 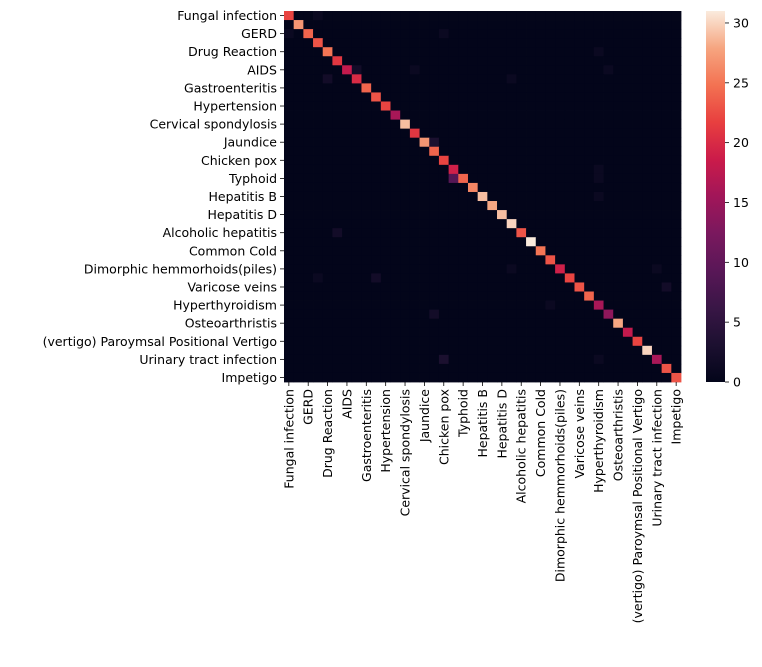 I want to click on x-tick-label: Hepatitis D, so click(x=501, y=424).